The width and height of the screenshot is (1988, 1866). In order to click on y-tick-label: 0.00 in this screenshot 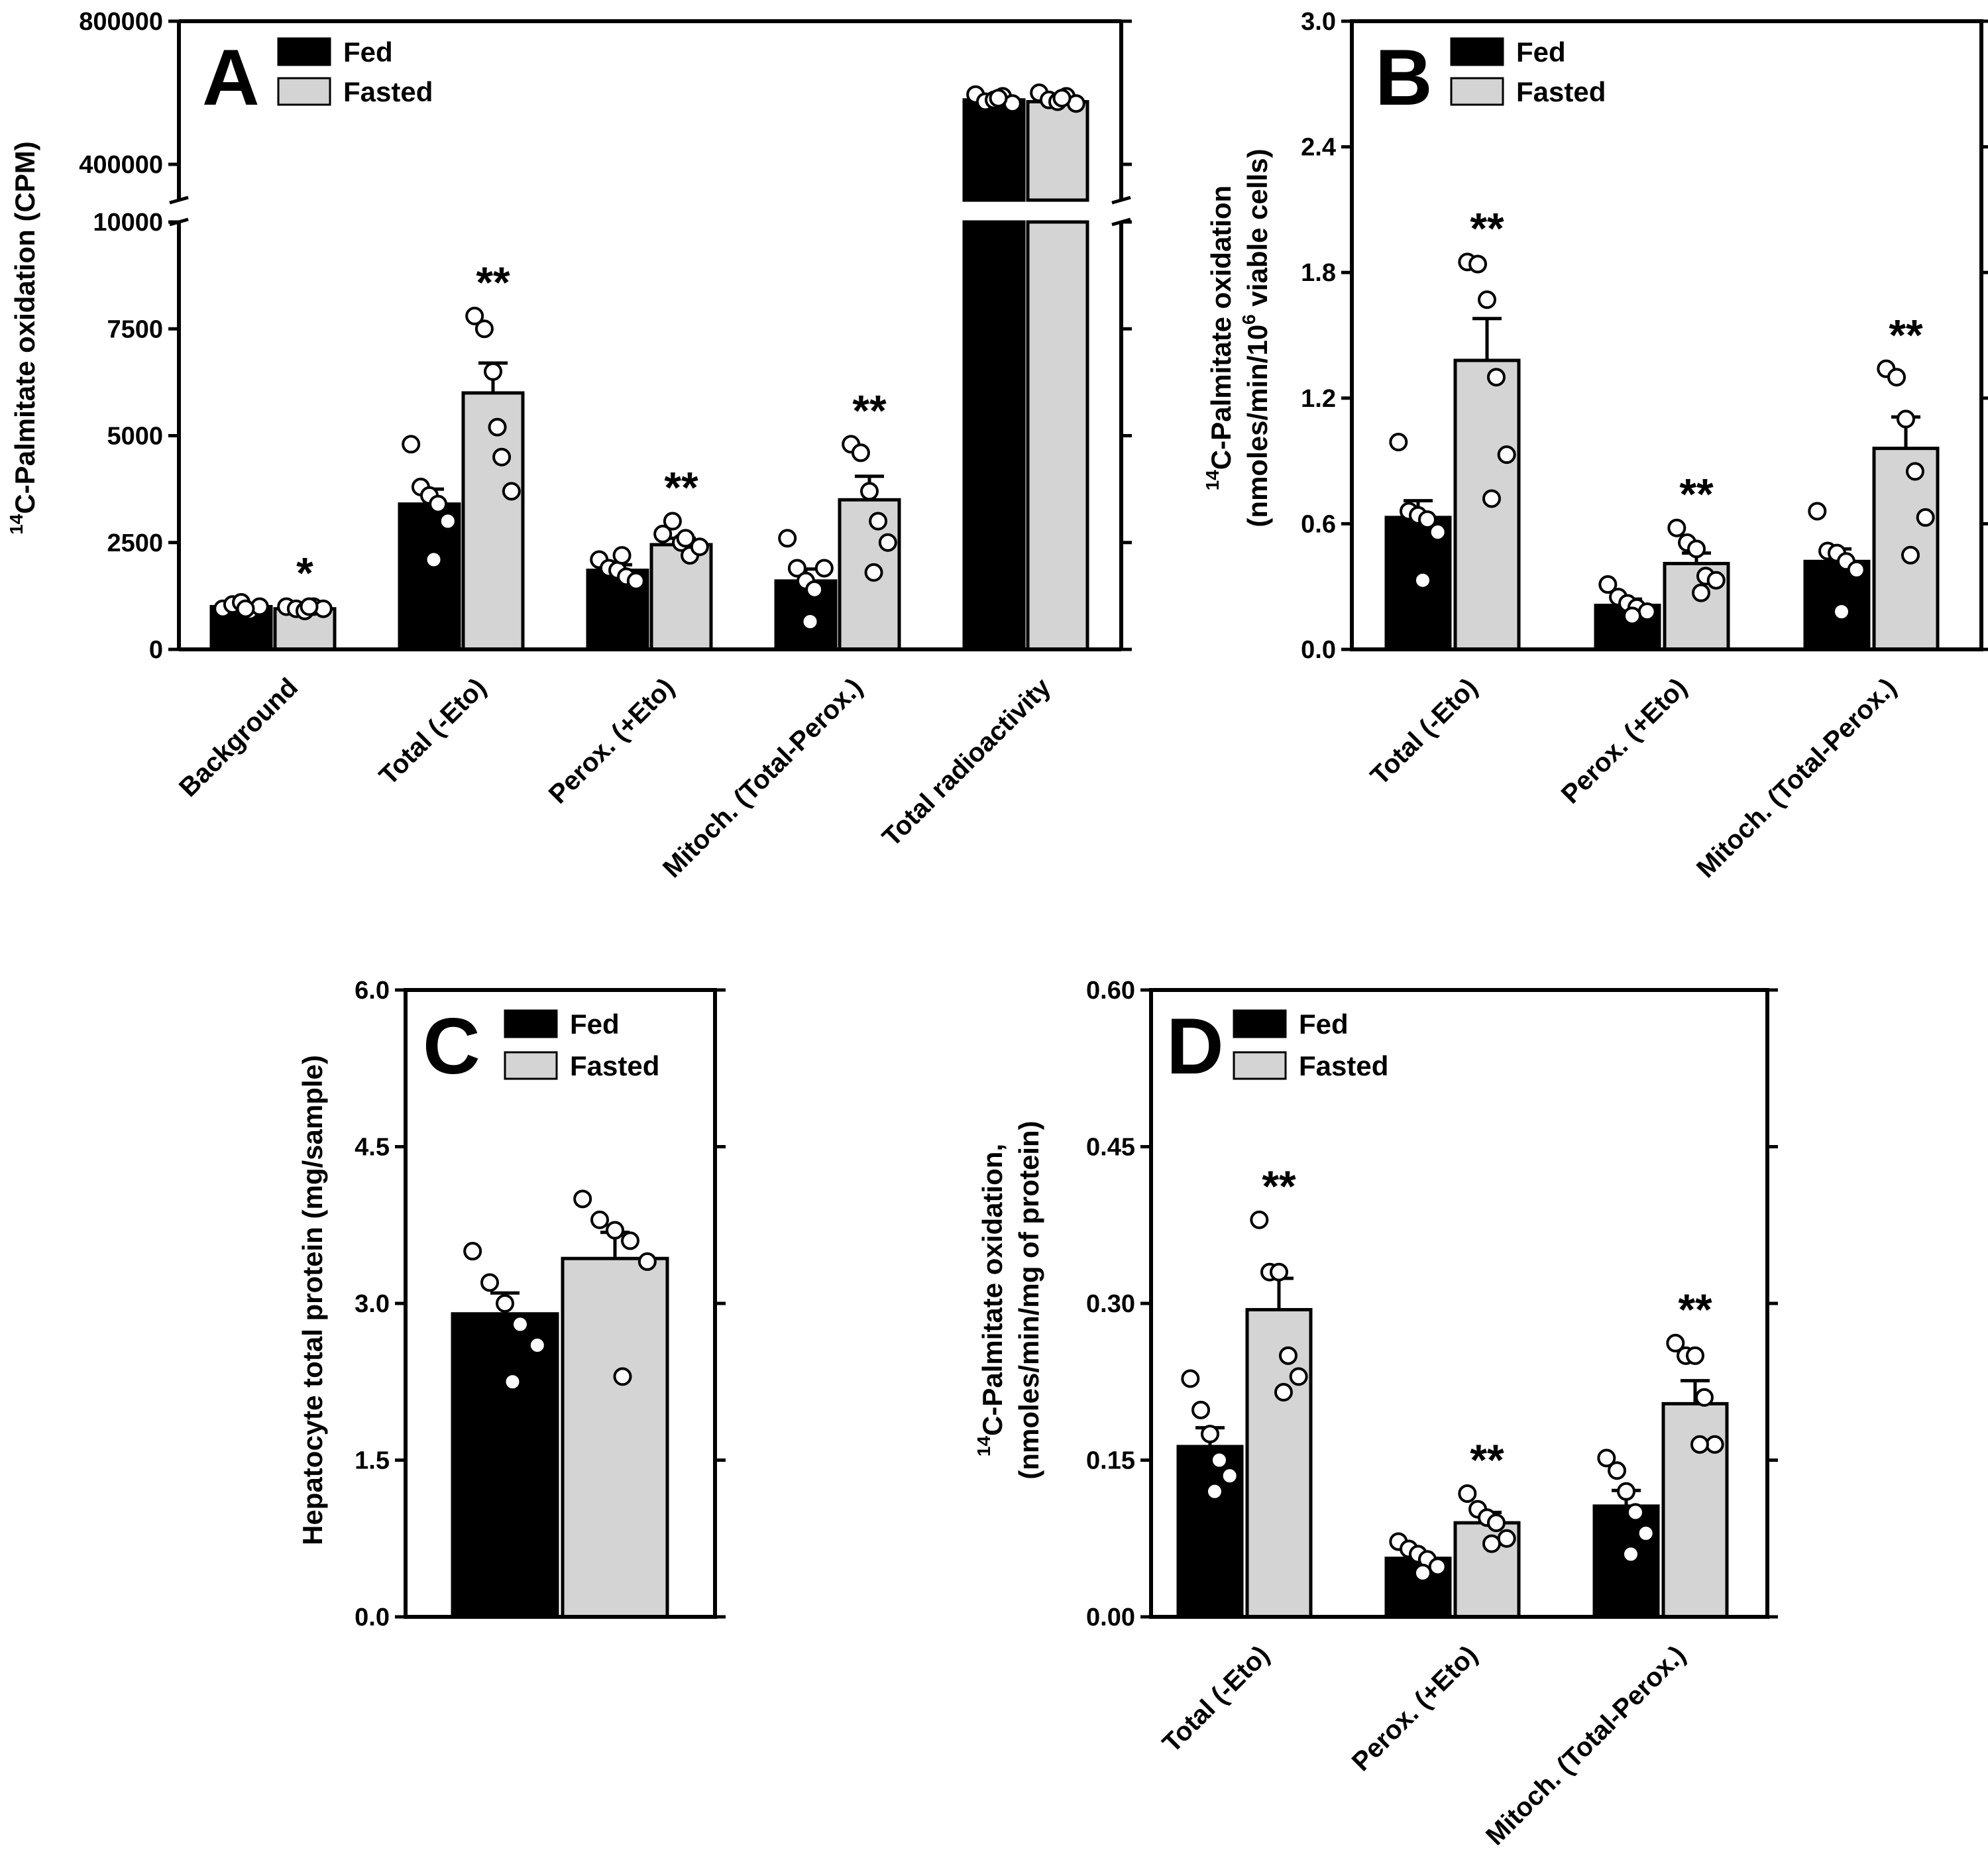, I will do `click(1110, 1617)`.